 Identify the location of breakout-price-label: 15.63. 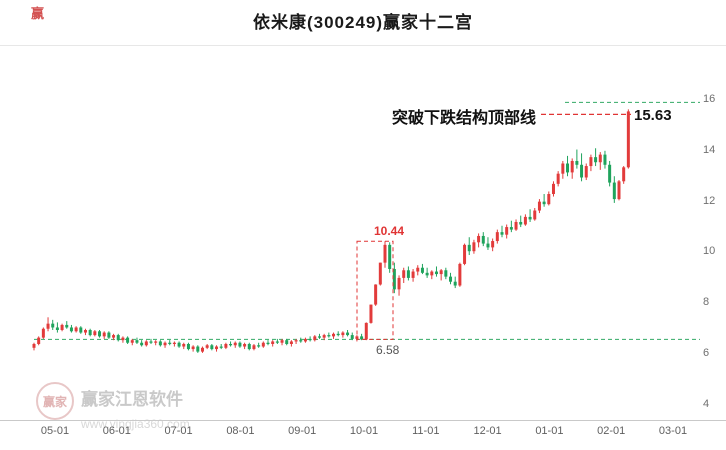
(653, 115).